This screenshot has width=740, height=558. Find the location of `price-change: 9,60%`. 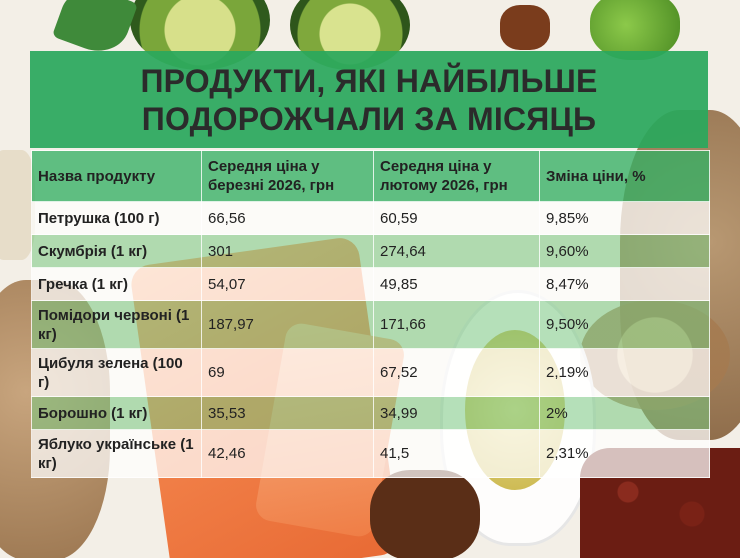

price-change: 9,60% is located at coordinates (624, 251).